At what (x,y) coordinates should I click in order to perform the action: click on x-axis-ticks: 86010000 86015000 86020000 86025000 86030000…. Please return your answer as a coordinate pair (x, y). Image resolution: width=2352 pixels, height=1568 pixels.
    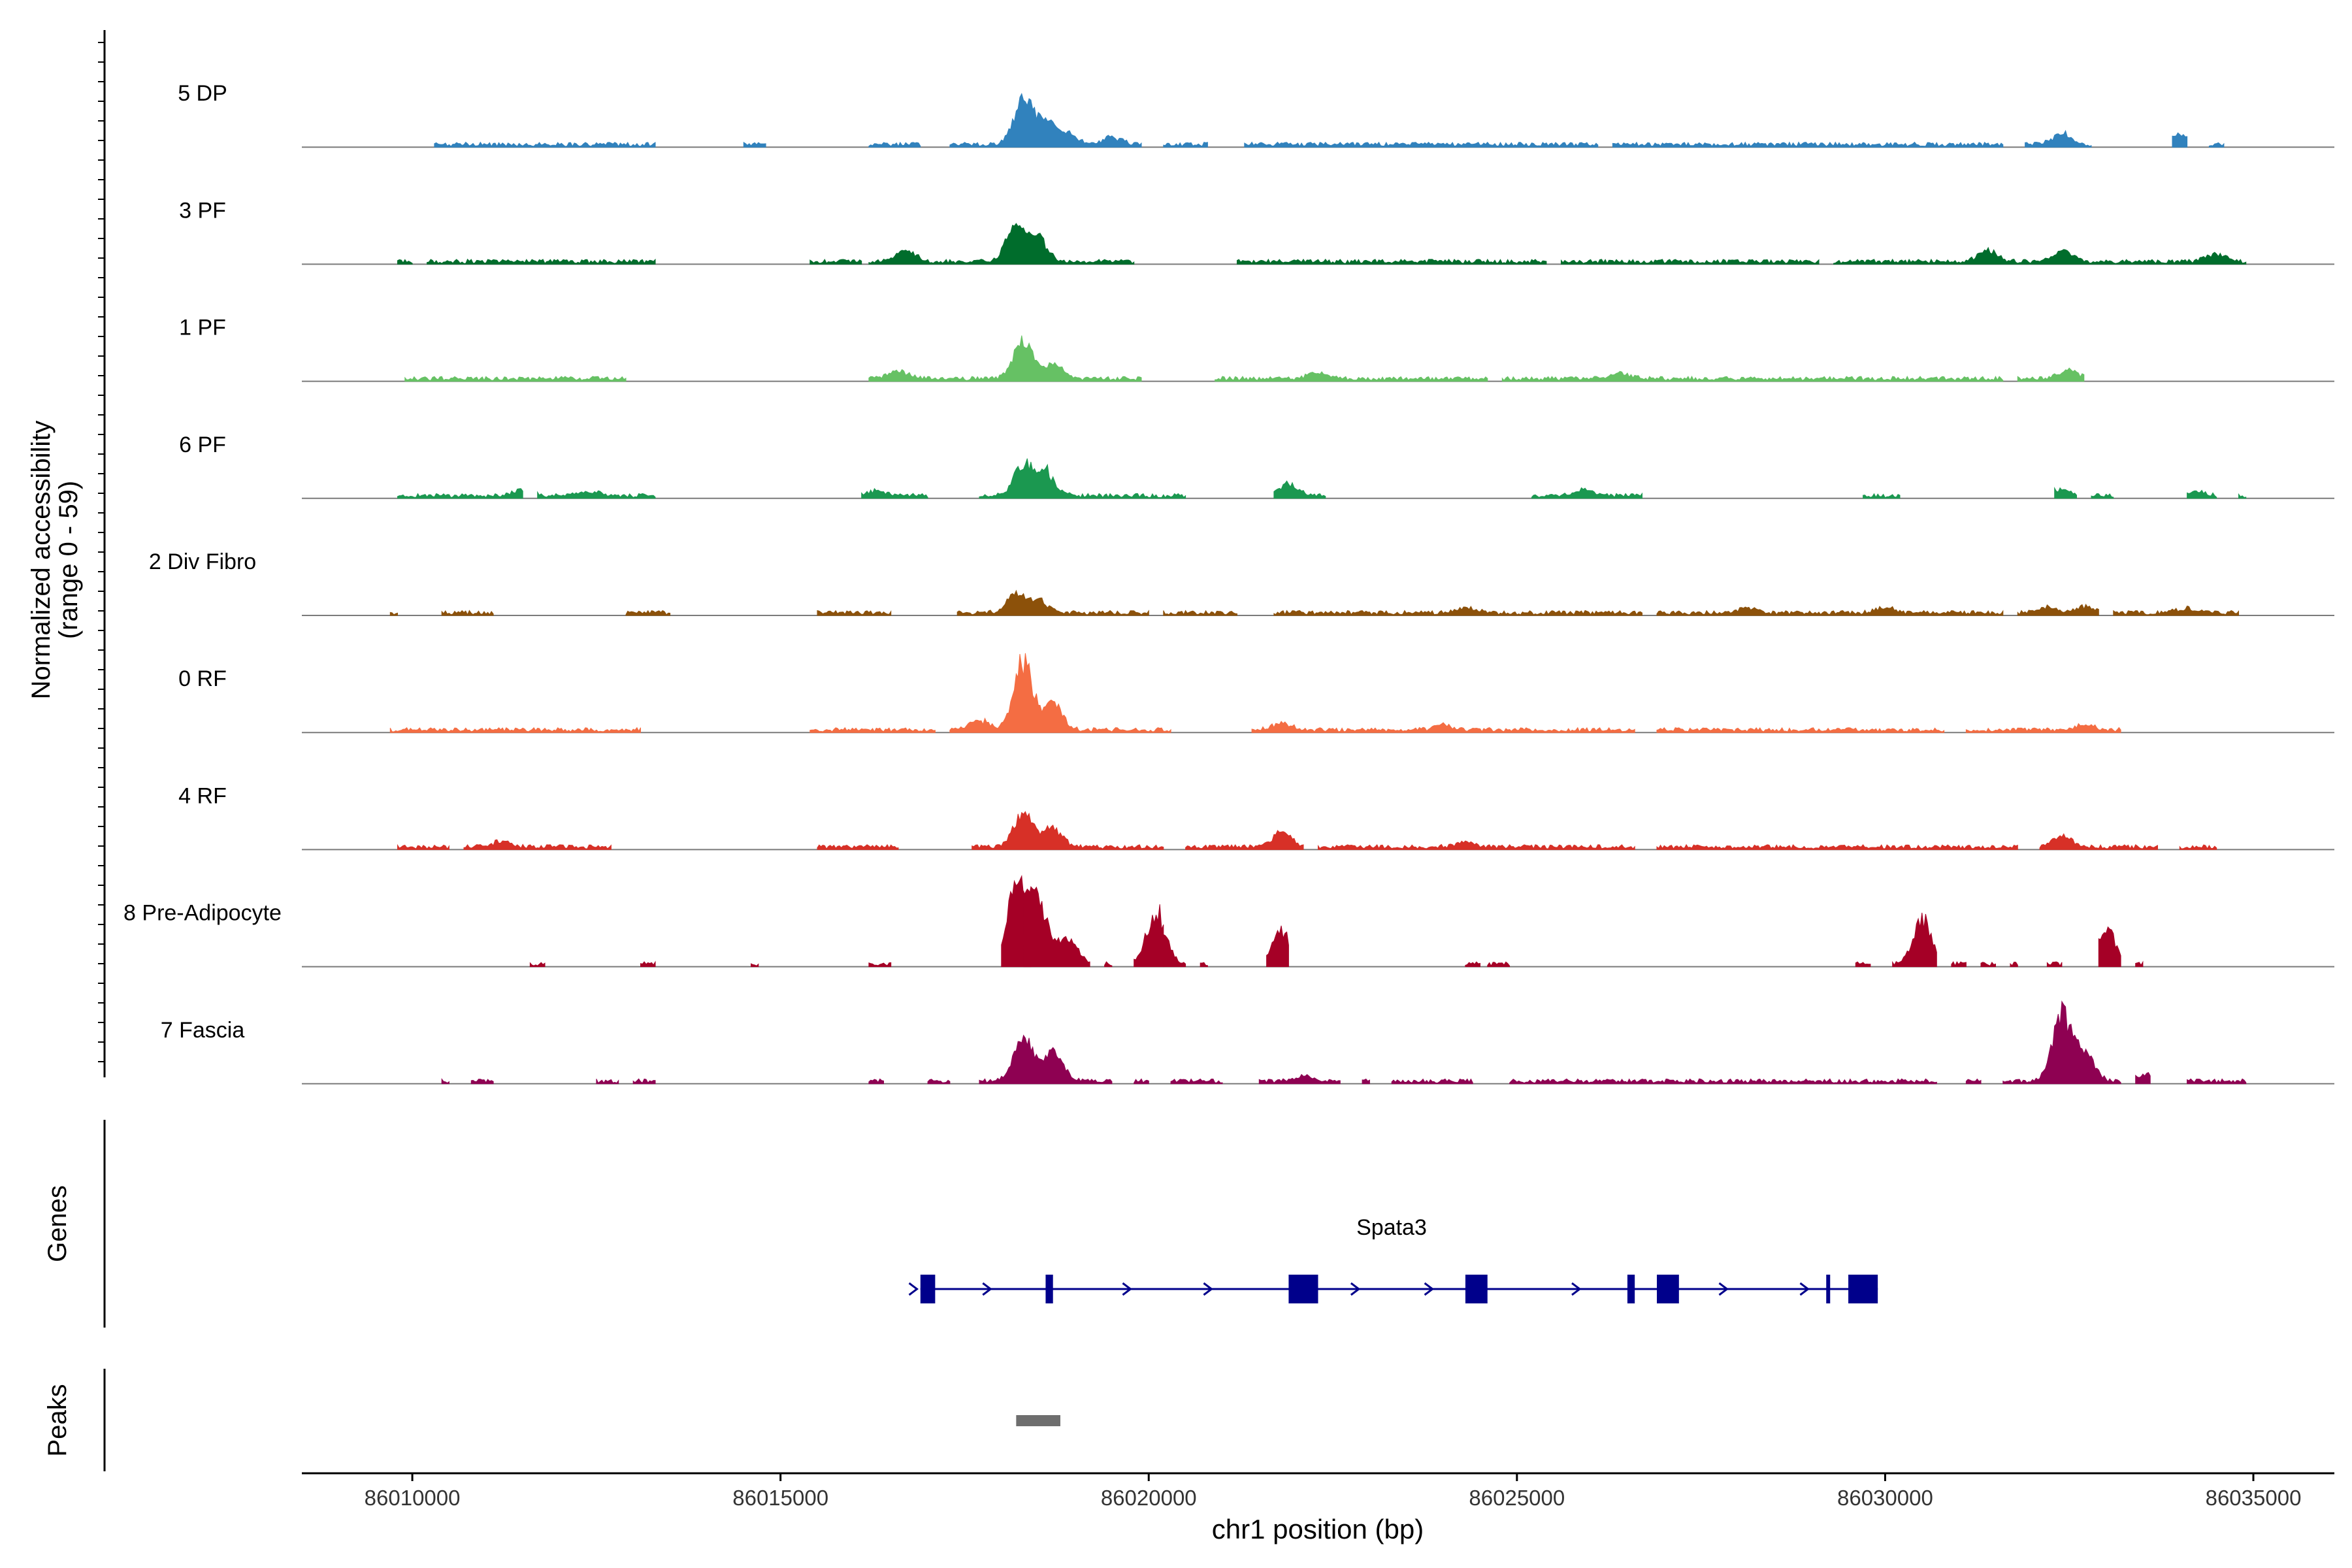
    Looking at the image, I should click on (1333, 1491).